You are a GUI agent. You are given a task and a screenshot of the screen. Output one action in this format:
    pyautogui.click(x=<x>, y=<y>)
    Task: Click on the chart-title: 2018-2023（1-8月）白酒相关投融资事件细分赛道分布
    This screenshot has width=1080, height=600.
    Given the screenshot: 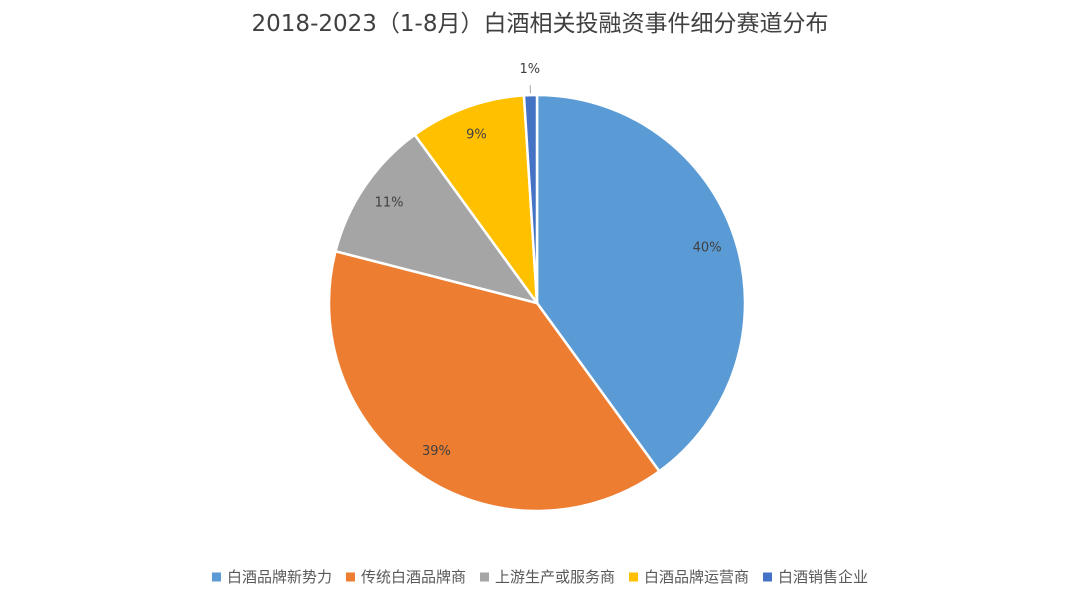 What is the action you would take?
    pyautogui.click(x=540, y=24)
    